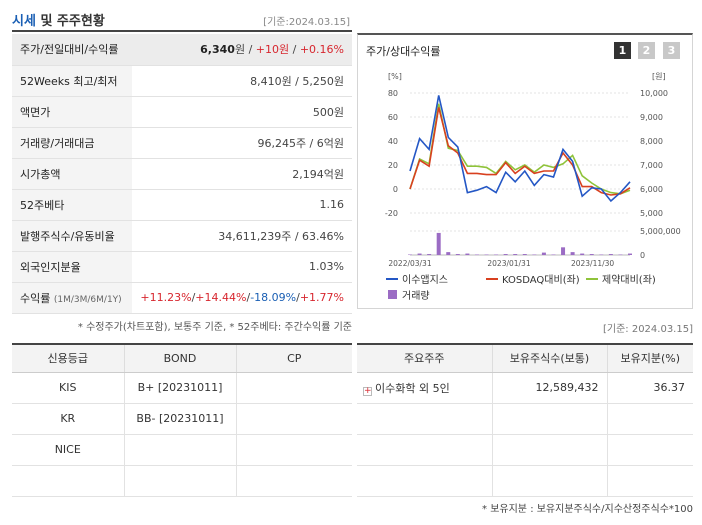 The image size is (702, 525). What do you see at coordinates (180, 358) in the screenshot?
I see `column-header: BOND` at bounding box center [180, 358].